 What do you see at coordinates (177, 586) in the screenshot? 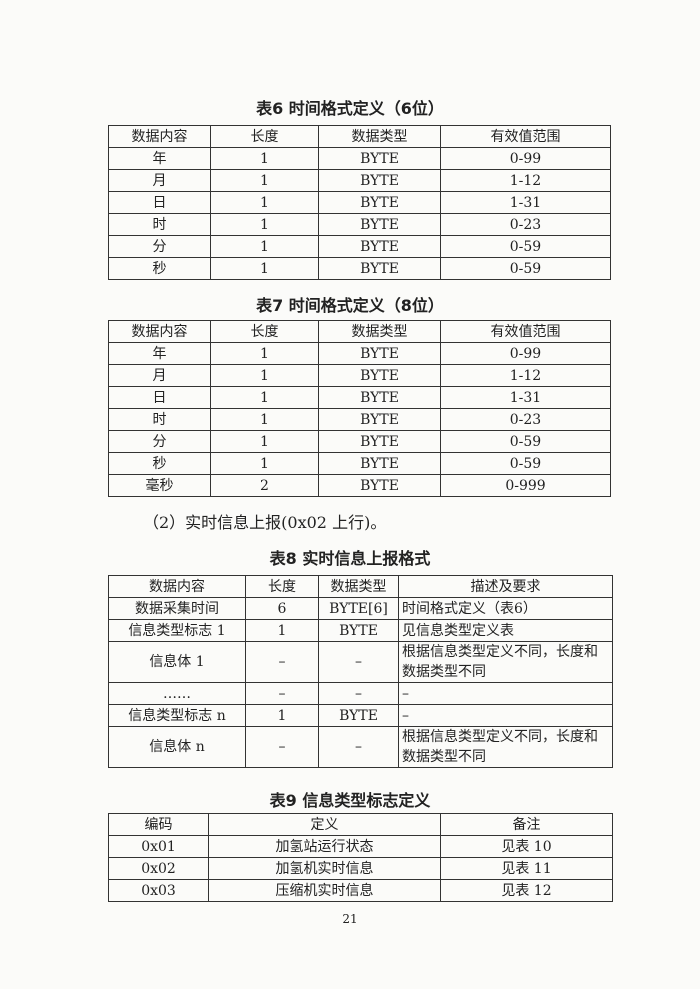
I see `column-header: 数据内容` at bounding box center [177, 586].